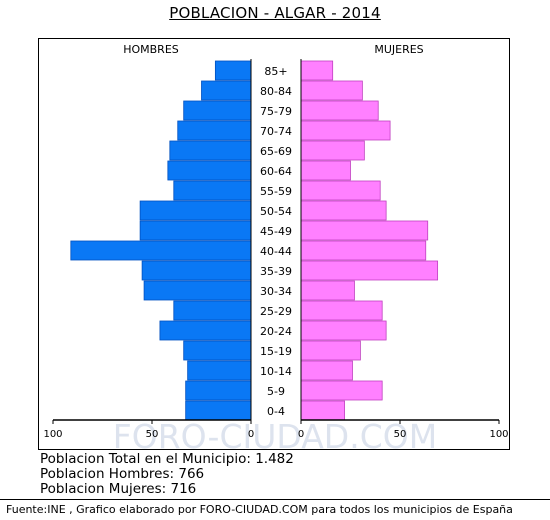  I want to click on stat-total: Poblacion Total en el Municipio: 1.482, so click(167, 459).